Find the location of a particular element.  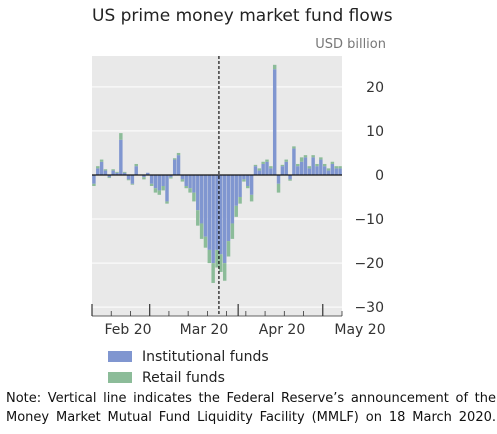

y-tick-label: 20 is located at coordinates (375, 88).